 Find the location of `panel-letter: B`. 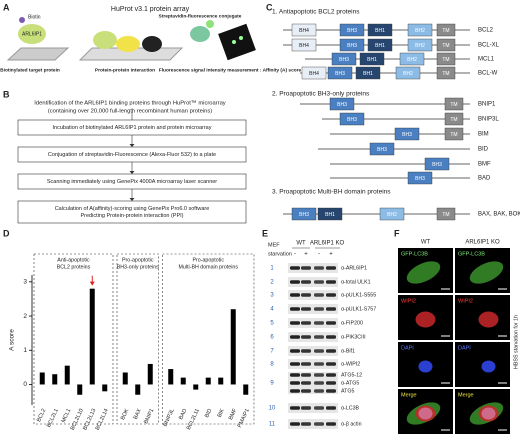

panel-letter: B is located at coordinates (6, 94).